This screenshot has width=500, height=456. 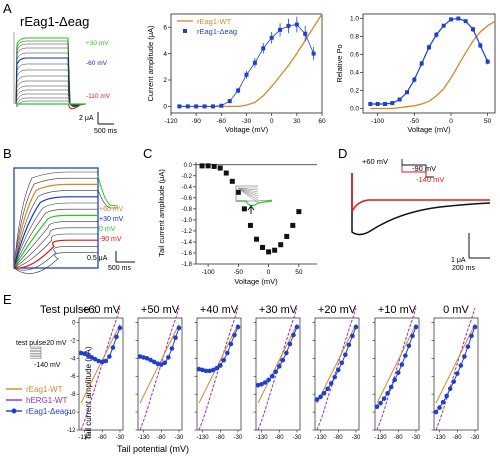 I want to click on y-tick-label: 0, so click(x=165, y=107).